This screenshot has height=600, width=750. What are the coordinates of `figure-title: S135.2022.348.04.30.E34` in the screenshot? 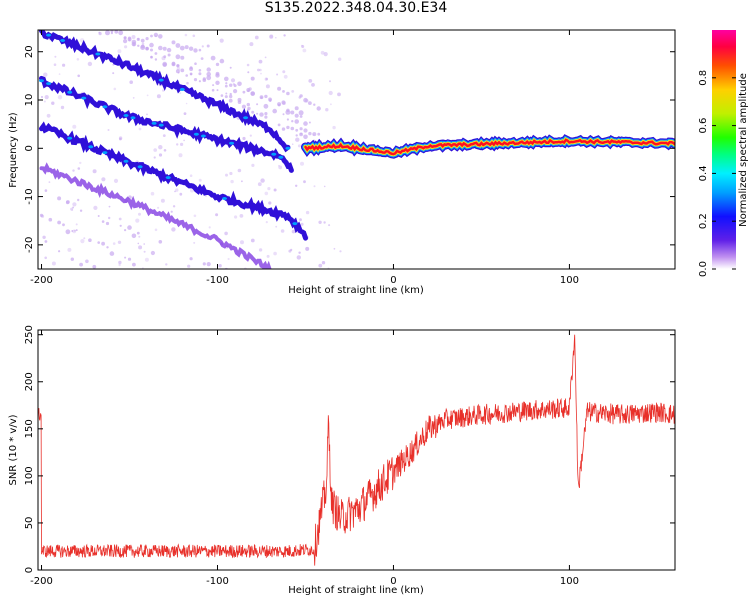 It's located at (356, 8).